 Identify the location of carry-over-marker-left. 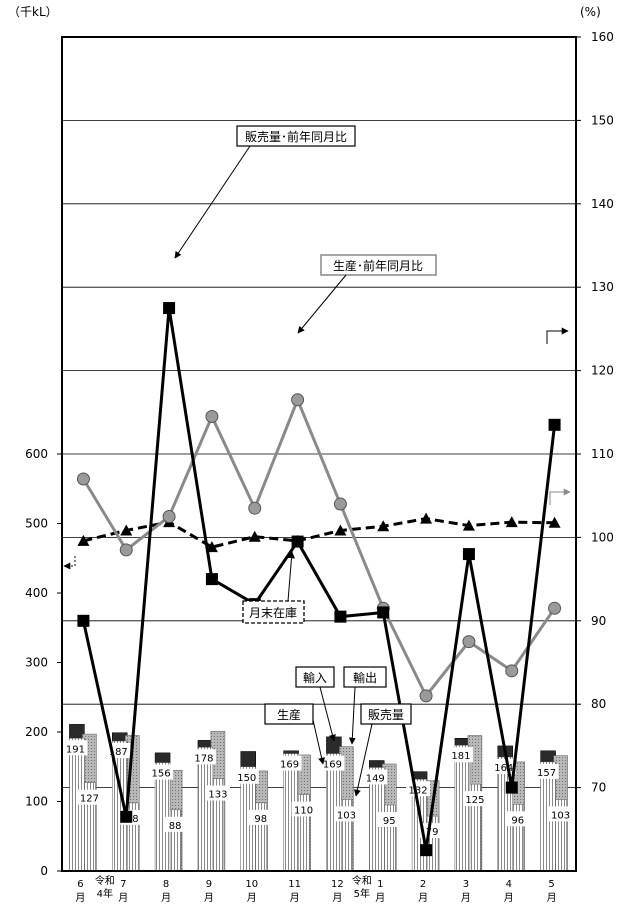
(69, 563).